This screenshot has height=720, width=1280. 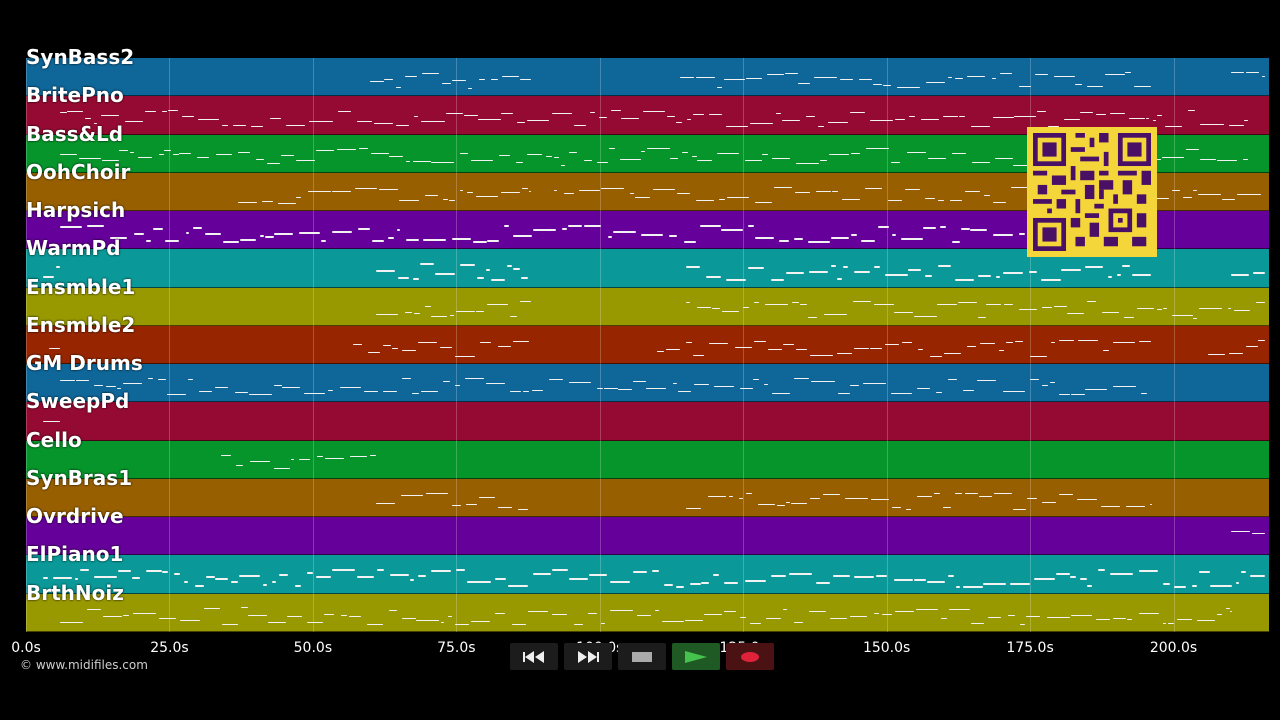 What do you see at coordinates (534, 656) in the screenshot?
I see `rewind-button` at bounding box center [534, 656].